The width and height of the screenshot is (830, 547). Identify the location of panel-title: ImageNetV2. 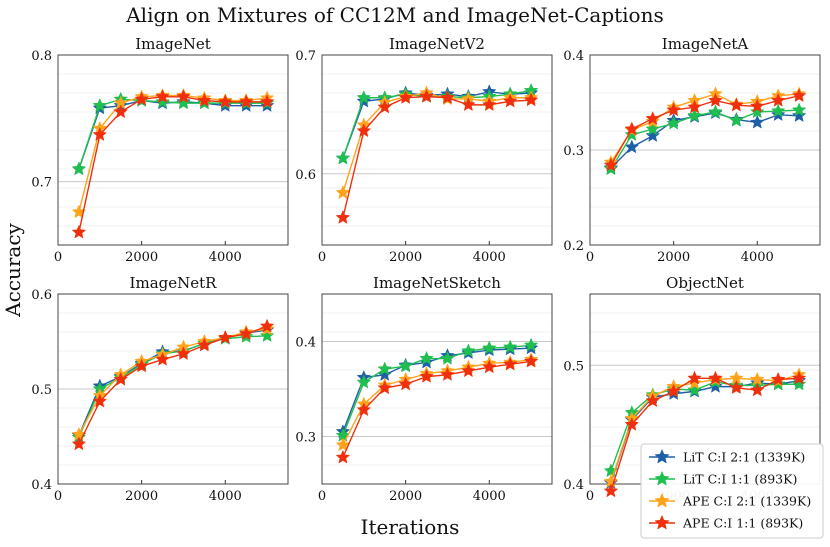
(437, 44).